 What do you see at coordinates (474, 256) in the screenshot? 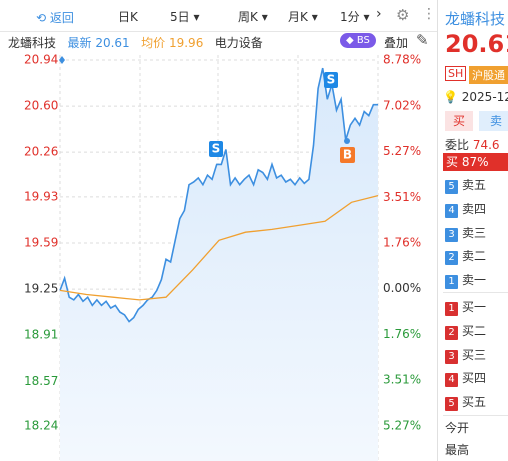
I see `level-label: 卖二` at bounding box center [474, 256].